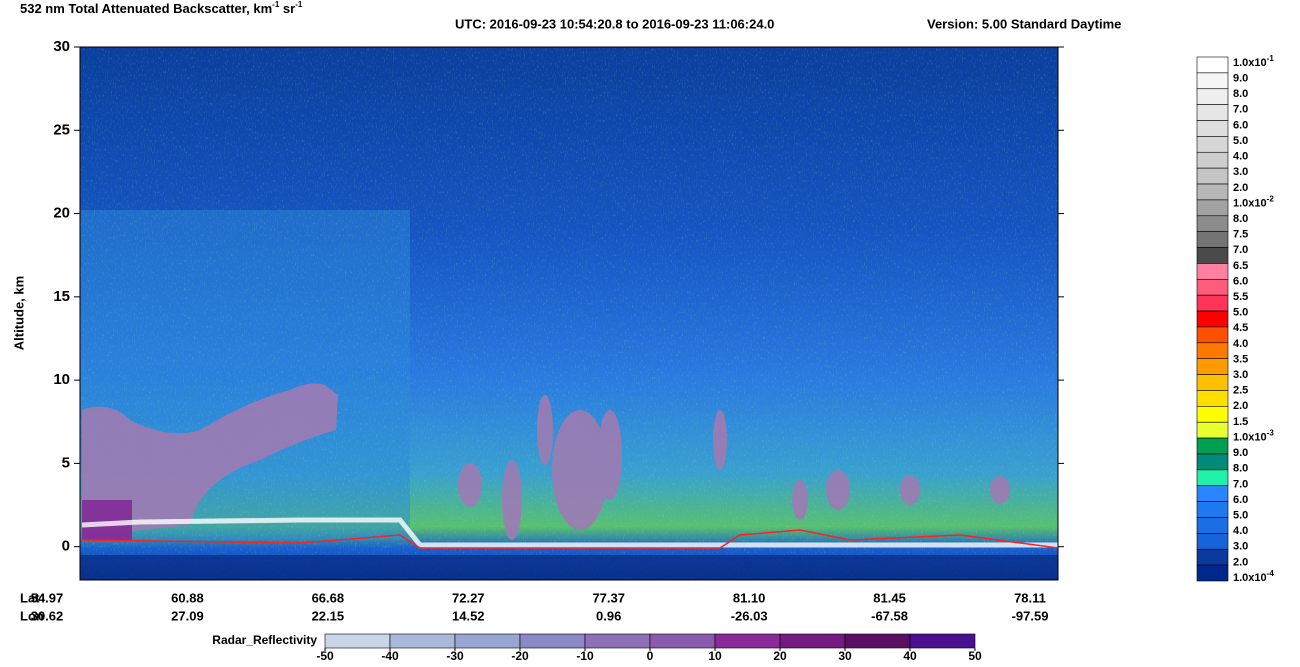 The height and width of the screenshot is (667, 1300). I want to click on radar-tick-label: -40, so click(390, 656).